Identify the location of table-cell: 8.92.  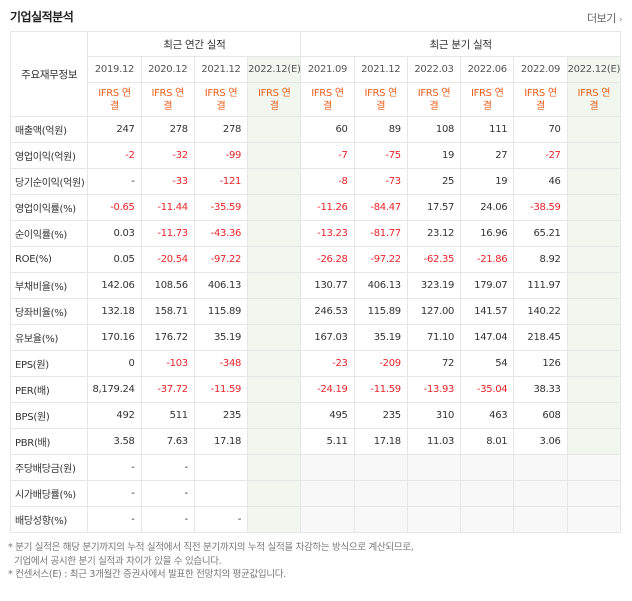
(540, 259).